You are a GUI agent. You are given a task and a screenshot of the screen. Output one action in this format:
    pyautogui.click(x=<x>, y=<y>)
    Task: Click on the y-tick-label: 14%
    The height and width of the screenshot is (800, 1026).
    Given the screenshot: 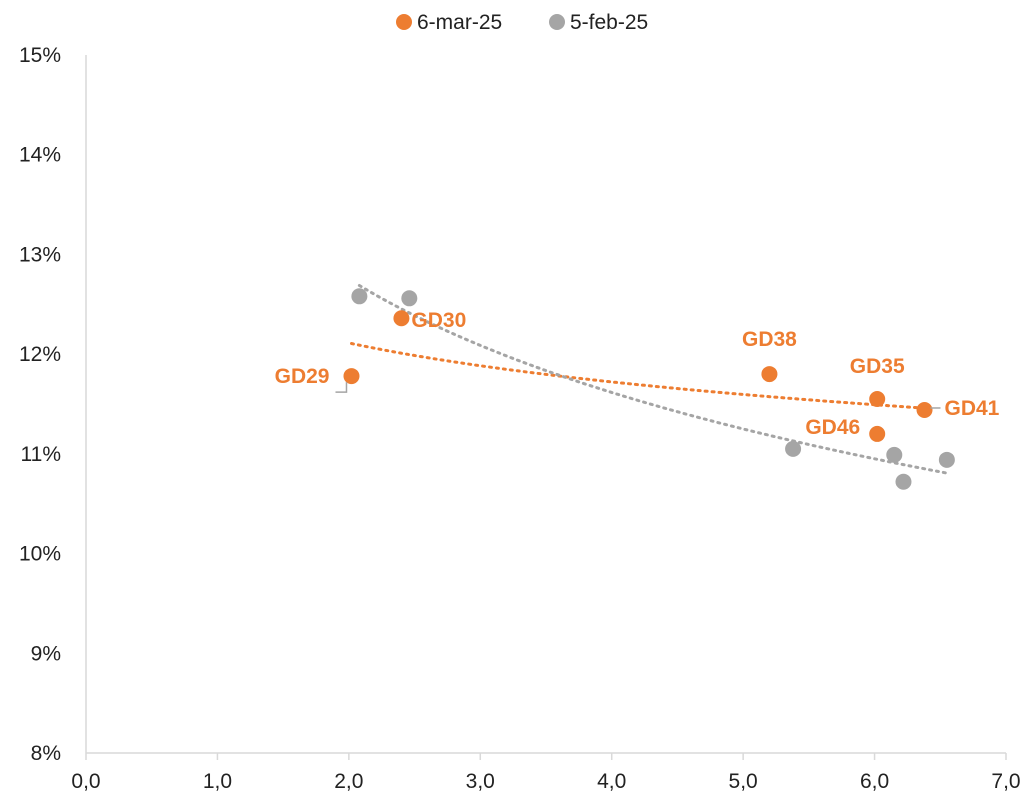 What is the action you would take?
    pyautogui.click(x=40, y=155)
    